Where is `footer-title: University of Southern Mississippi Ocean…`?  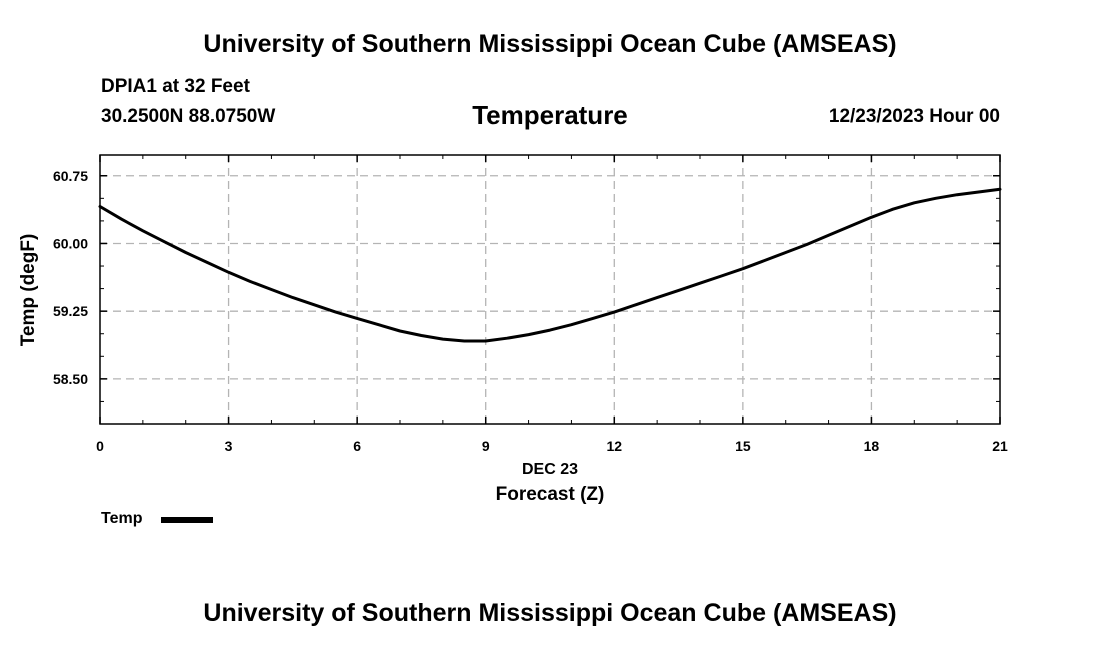
footer-title: University of Southern Mississippi Ocean… is located at coordinates (550, 613).